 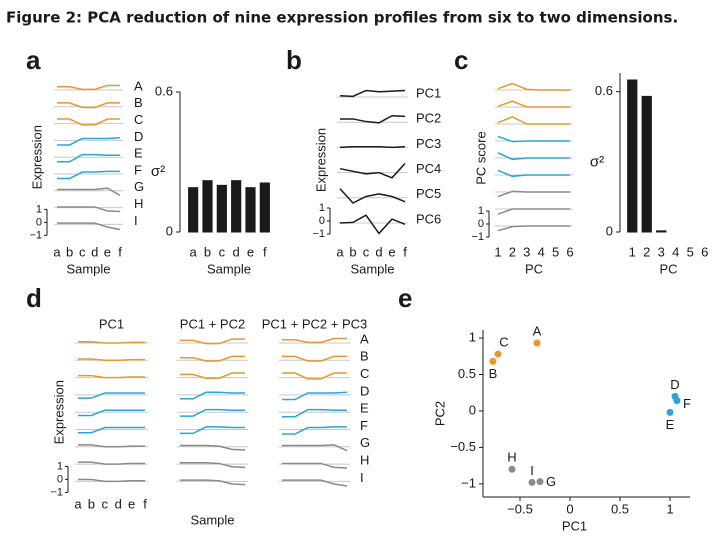 What do you see at coordinates (378, 251) in the screenshot?
I see `x-tick-label: d` at bounding box center [378, 251].